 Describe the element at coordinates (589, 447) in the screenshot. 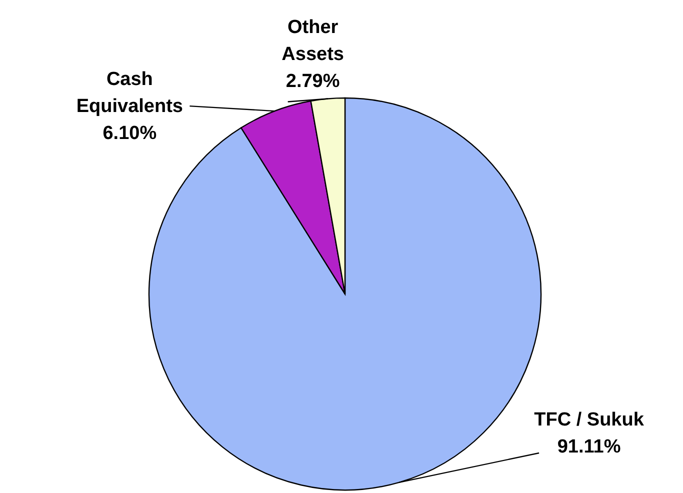

I see `data-label: 91.11%` at that location.